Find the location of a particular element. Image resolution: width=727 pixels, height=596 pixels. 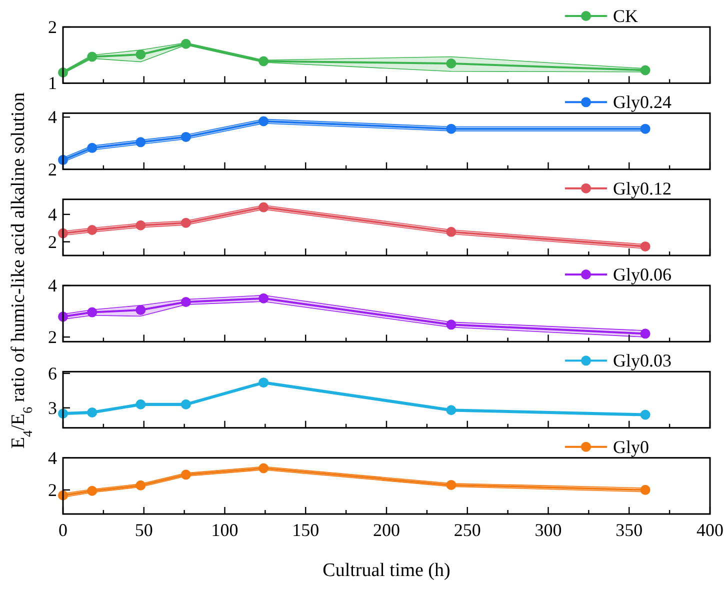

legend-label: Gly0.06 is located at coordinates (642, 274).